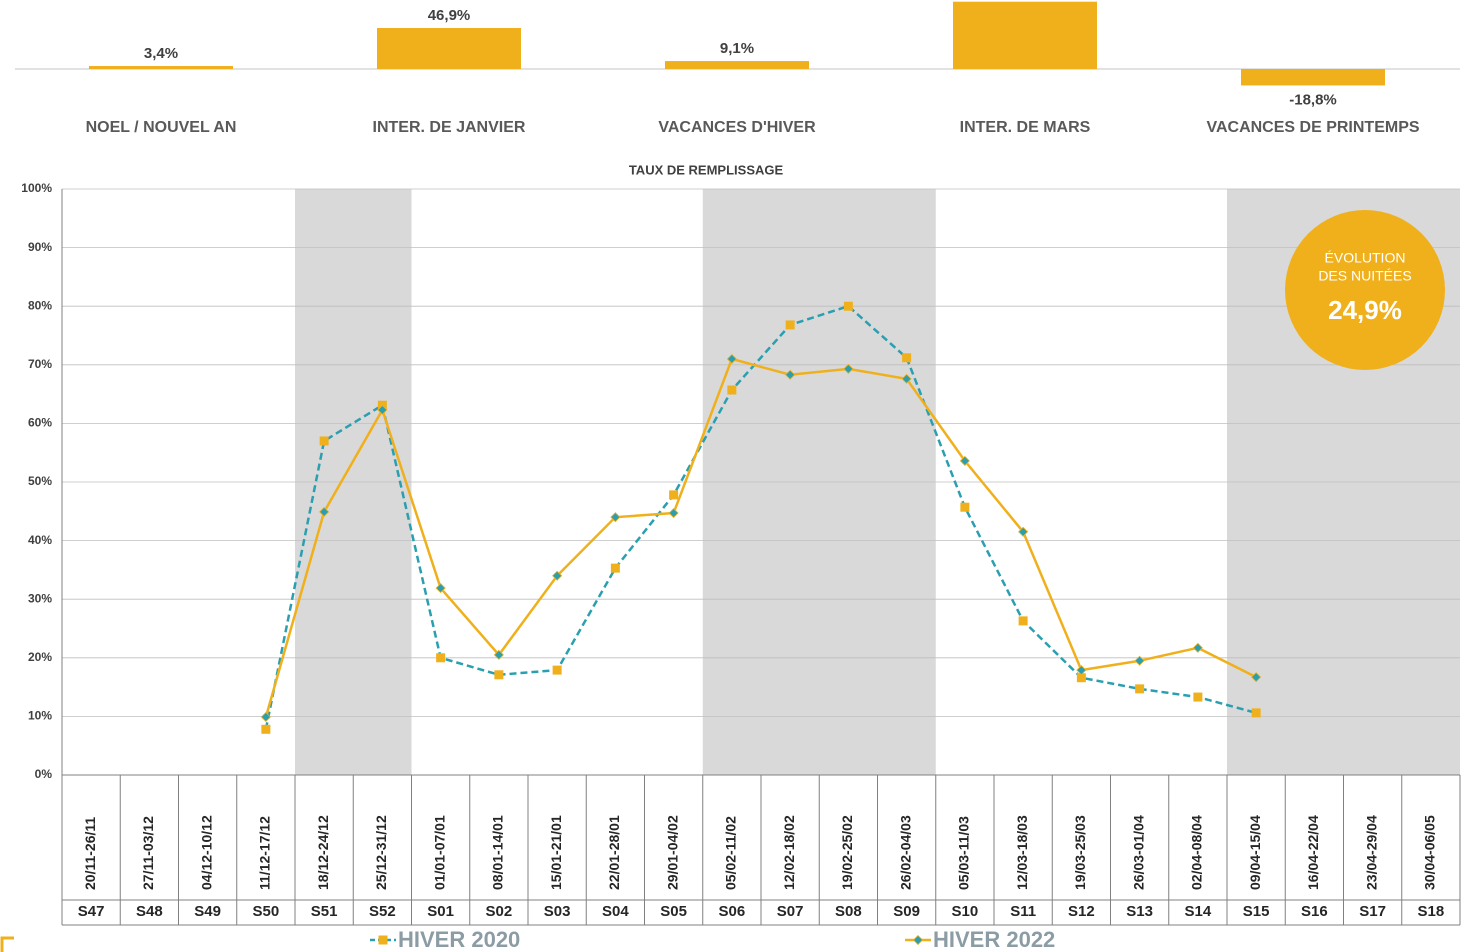  Describe the element at coordinates (615, 911) in the screenshot. I see `week-label: S04` at that location.